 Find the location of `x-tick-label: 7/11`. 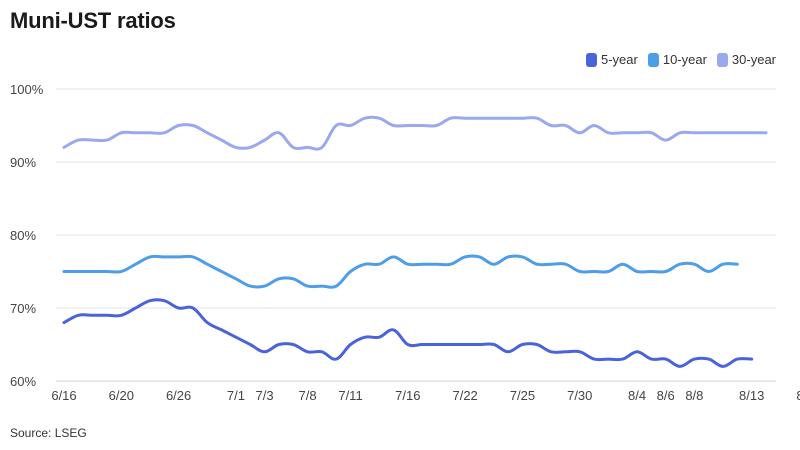

x-tick-label: 7/11 is located at coordinates (350, 395).